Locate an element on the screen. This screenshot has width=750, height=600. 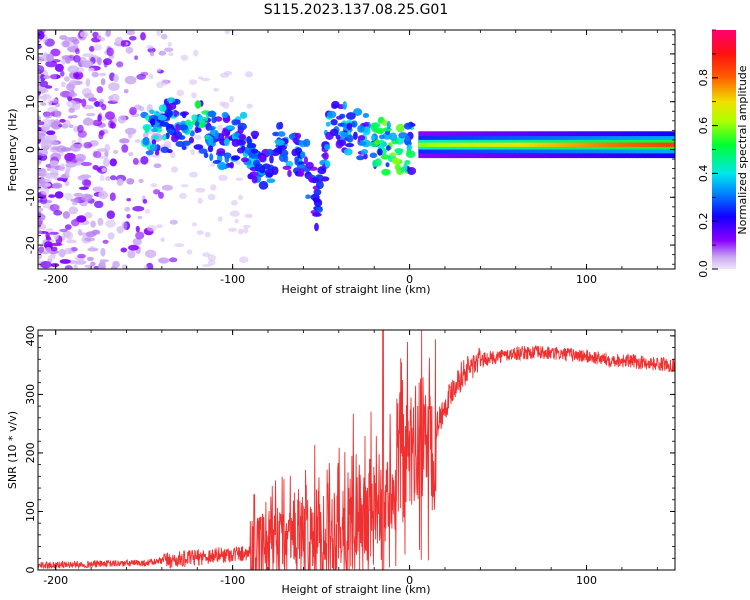
y-tick-label: 300 is located at coordinates (30, 394).